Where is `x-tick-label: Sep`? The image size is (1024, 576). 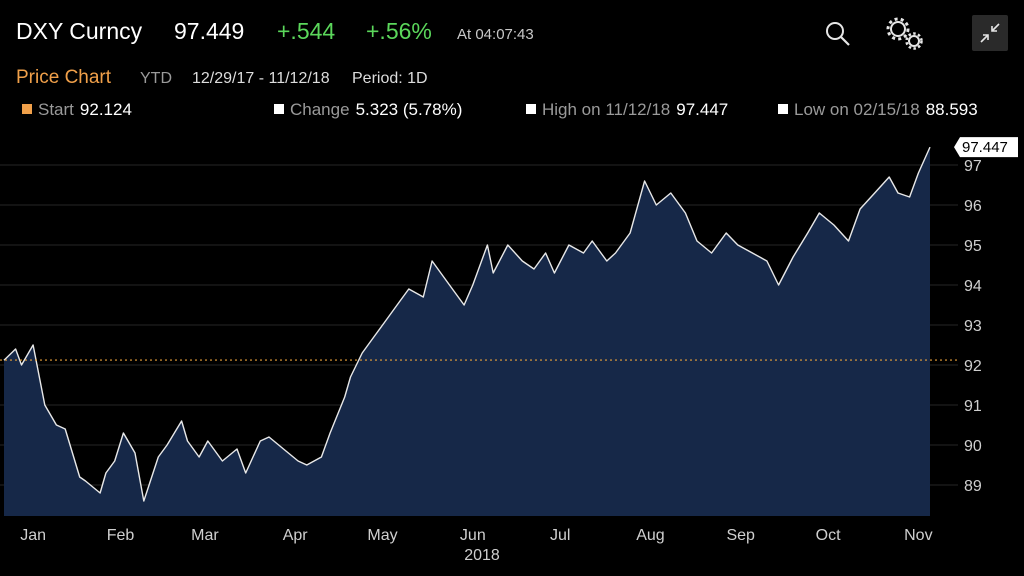
x-tick-label: Sep is located at coordinates (740, 535).